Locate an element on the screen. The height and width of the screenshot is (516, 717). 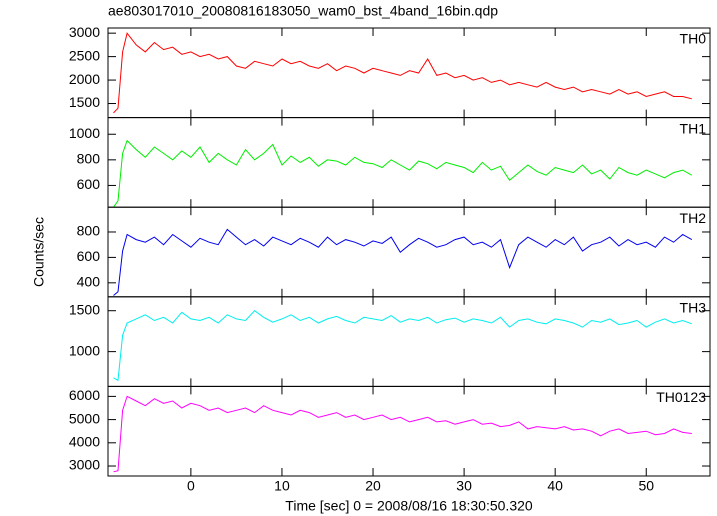
y-tick-label: 5000 is located at coordinates (84, 418).